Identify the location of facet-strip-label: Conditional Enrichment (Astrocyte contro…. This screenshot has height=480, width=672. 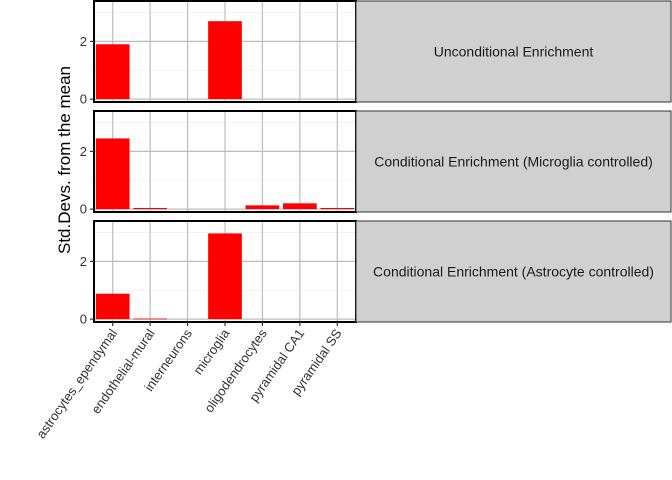
(513, 272).